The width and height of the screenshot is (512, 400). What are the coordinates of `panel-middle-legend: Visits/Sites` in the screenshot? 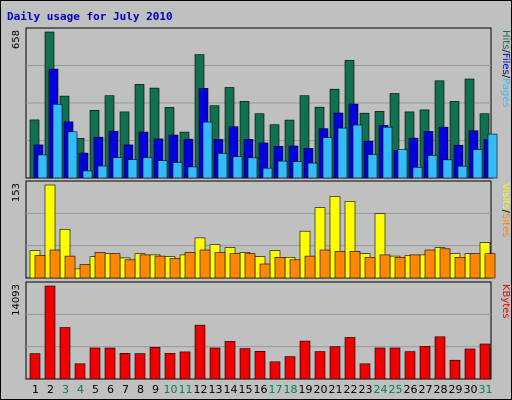 It's located at (505, 210).